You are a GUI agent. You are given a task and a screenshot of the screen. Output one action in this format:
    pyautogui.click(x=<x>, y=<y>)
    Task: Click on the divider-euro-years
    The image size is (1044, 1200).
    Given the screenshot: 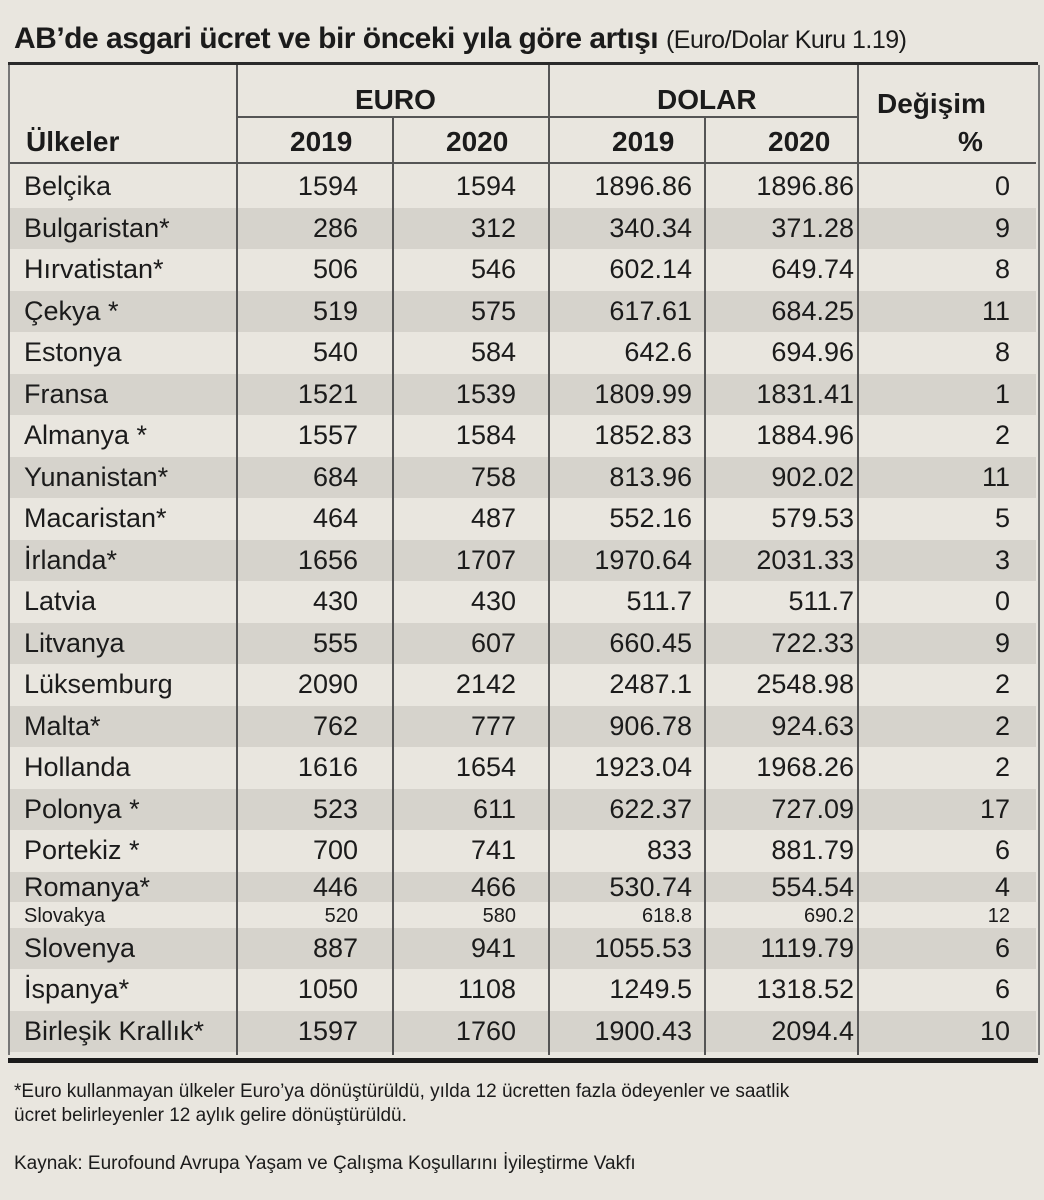 What is the action you would take?
    pyautogui.click(x=393, y=586)
    